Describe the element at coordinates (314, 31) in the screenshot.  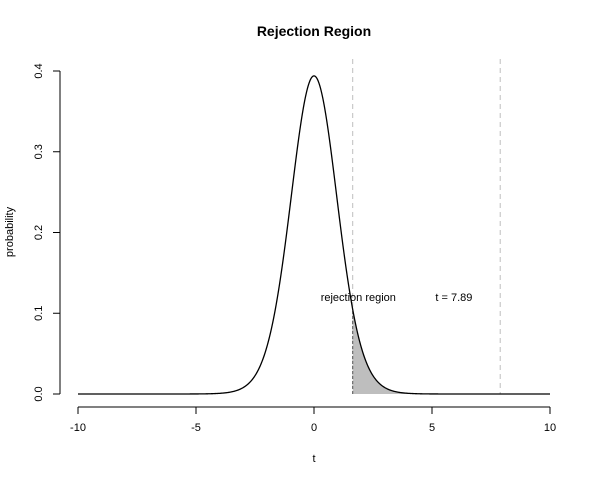
I see `chart-title: Rejection Region` at that location.